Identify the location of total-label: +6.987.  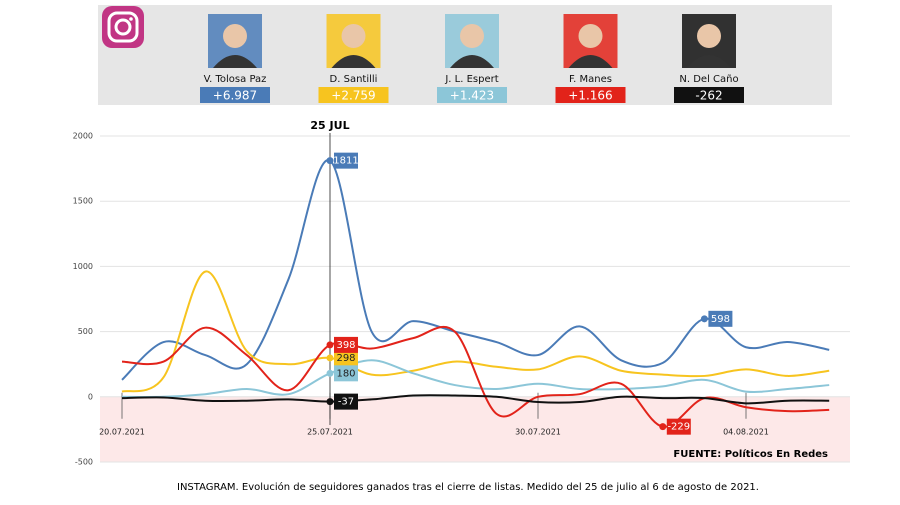
(235, 96).